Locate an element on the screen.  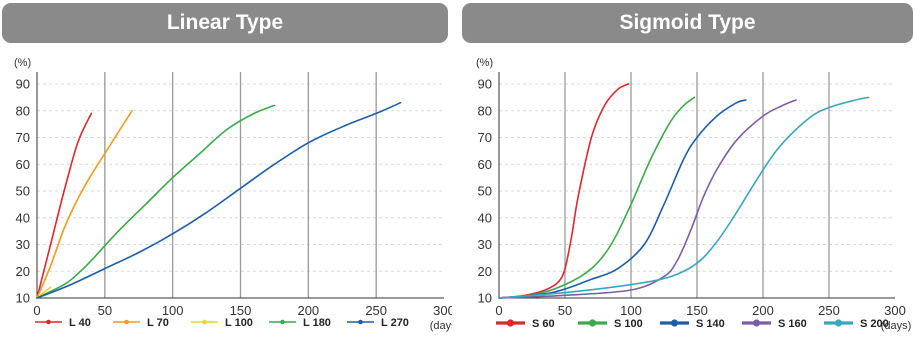
linear-chart-title: Linear Type is located at coordinates (225, 23).